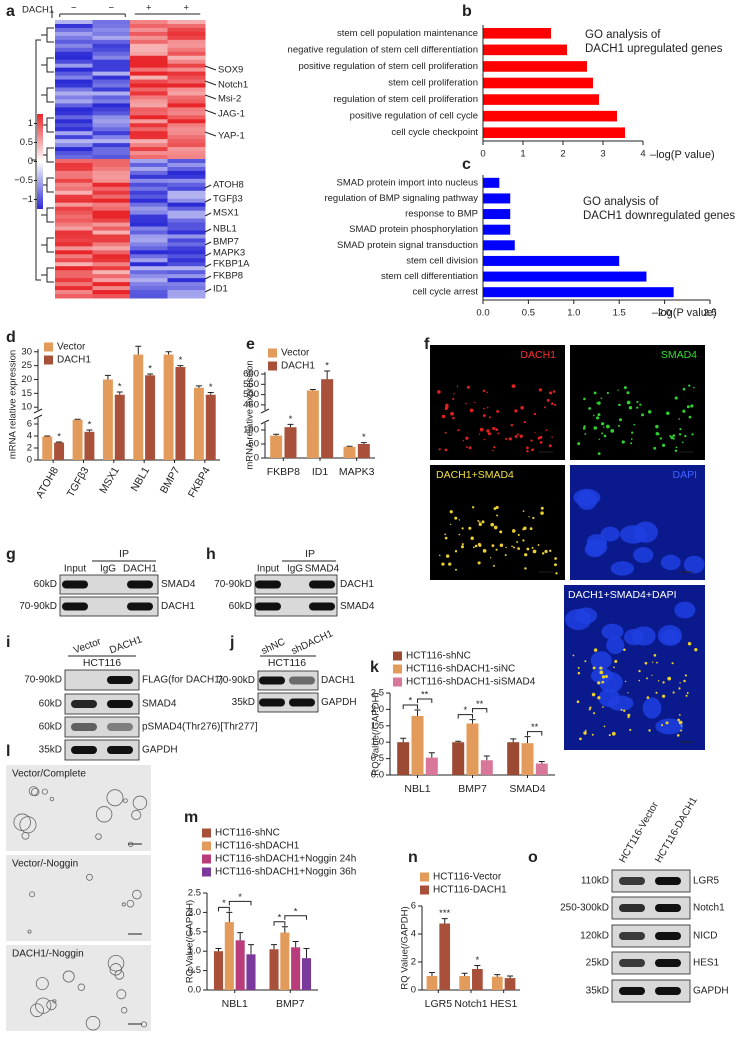  Describe the element at coordinates (470, 1004) in the screenshot. I see `x-tick-label: Notch1` at that location.